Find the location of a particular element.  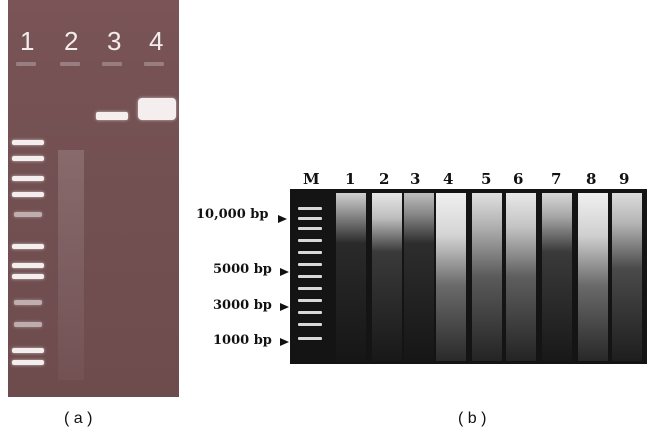

lane-label: 8 is located at coordinates (591, 179).